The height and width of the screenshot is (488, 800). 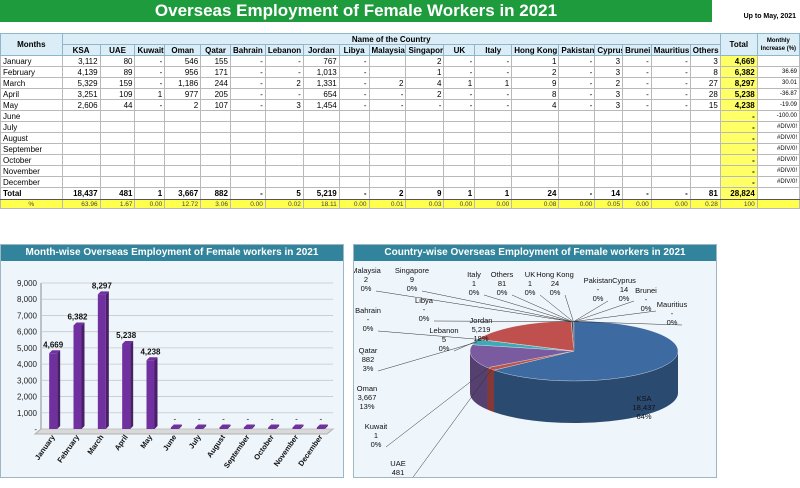 What do you see at coordinates (117, 193) in the screenshot?
I see `total-value-cell: 481` at bounding box center [117, 193].